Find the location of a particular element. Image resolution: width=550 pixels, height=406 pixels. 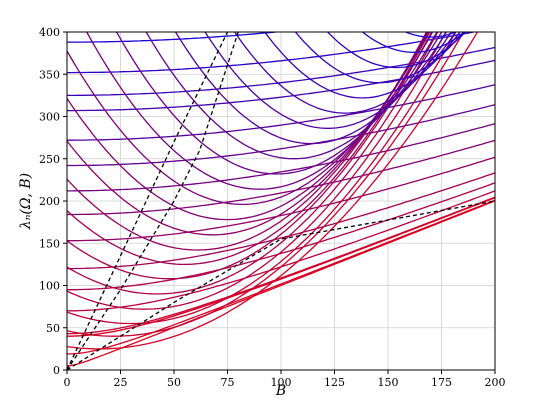

x-tick-label: 125 is located at coordinates (334, 382).